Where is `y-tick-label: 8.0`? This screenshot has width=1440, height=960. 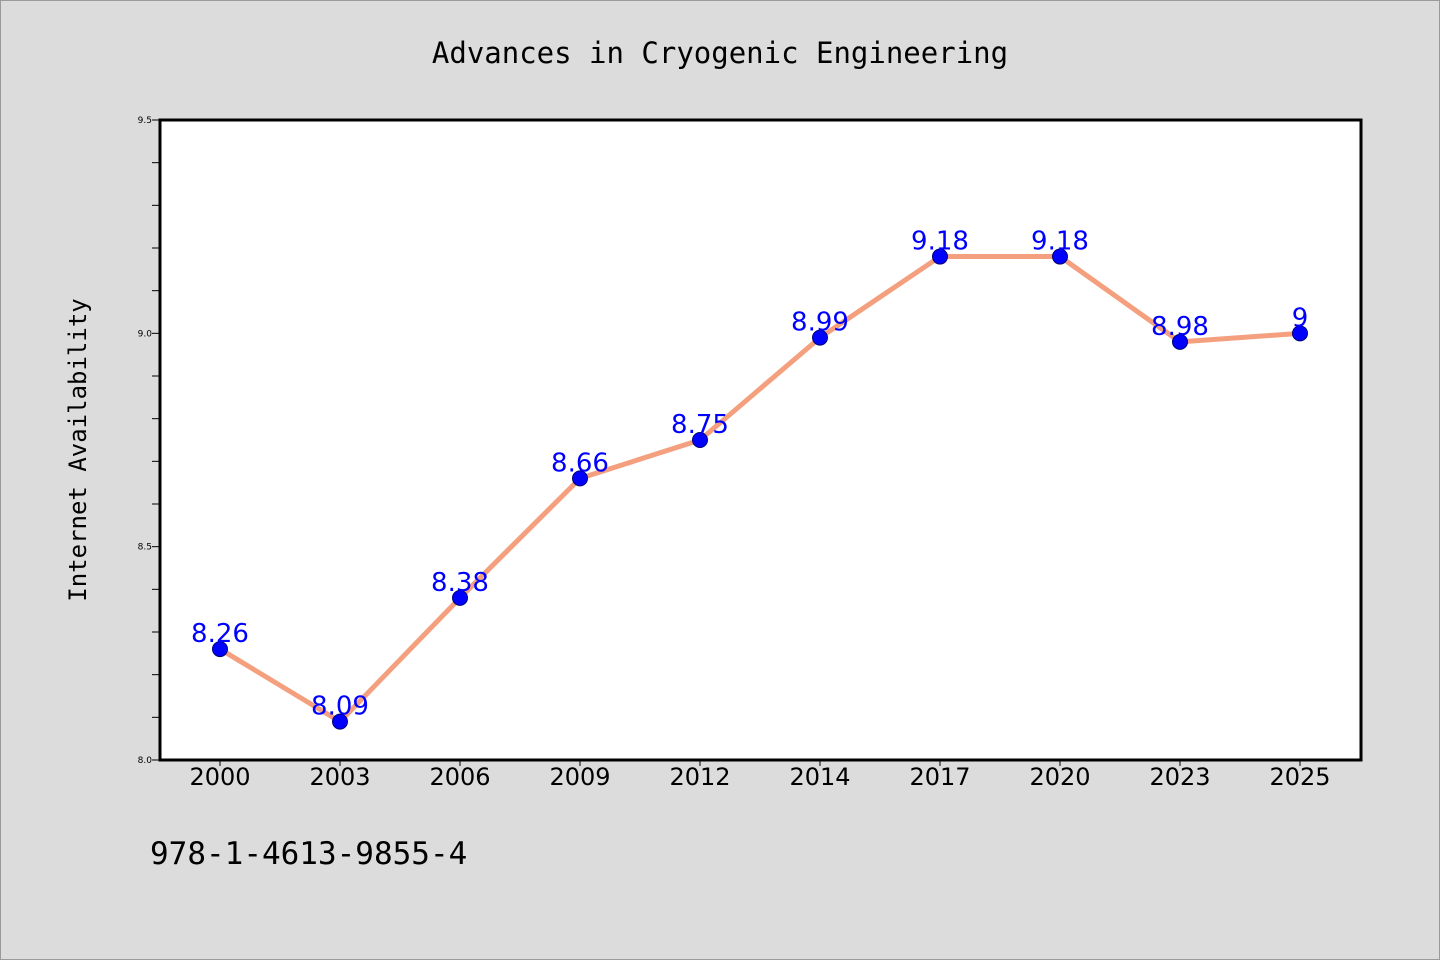
y-tick-label: 8.0 is located at coordinates (145, 761).